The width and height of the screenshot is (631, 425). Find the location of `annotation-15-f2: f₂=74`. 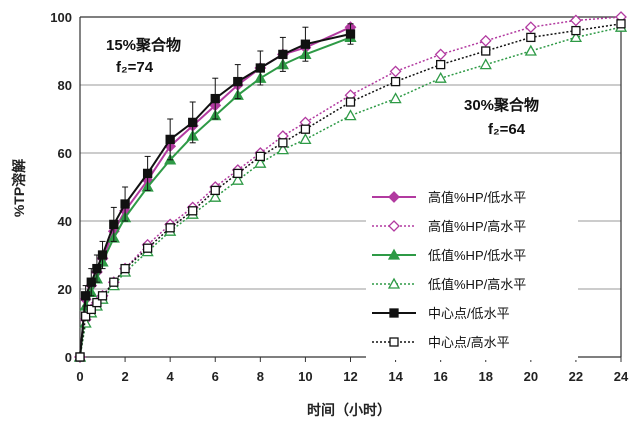

annotation-15-f2: f₂=74 is located at coordinates (135, 67).